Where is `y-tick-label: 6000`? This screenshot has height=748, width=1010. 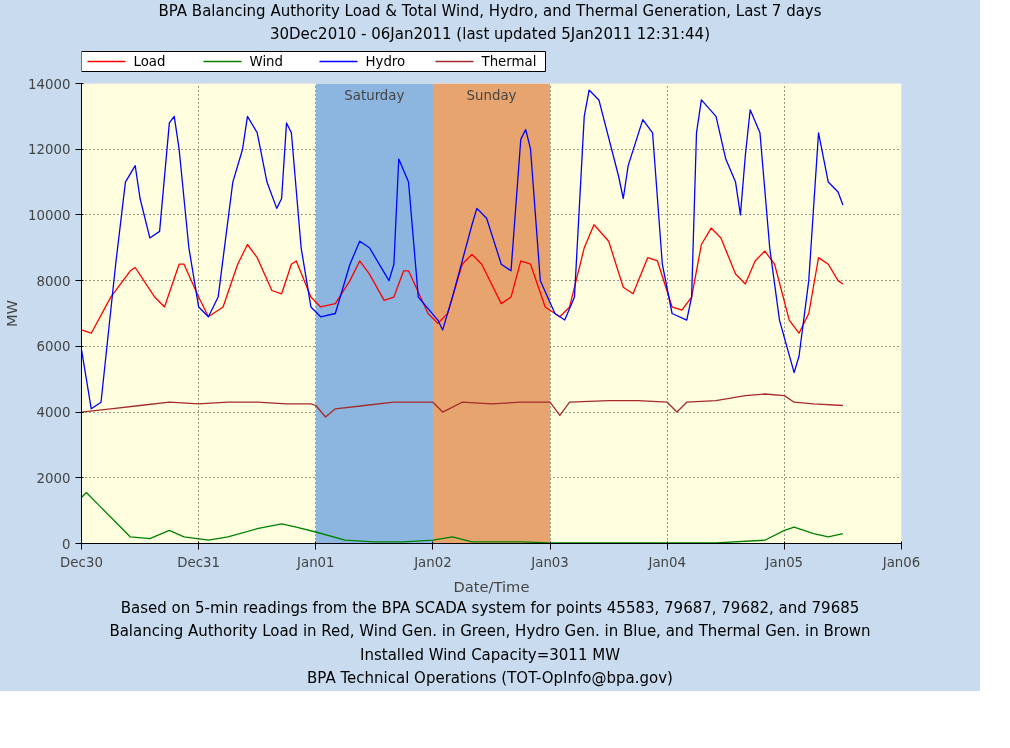 y-tick-label: 6000 is located at coordinates (53, 347).